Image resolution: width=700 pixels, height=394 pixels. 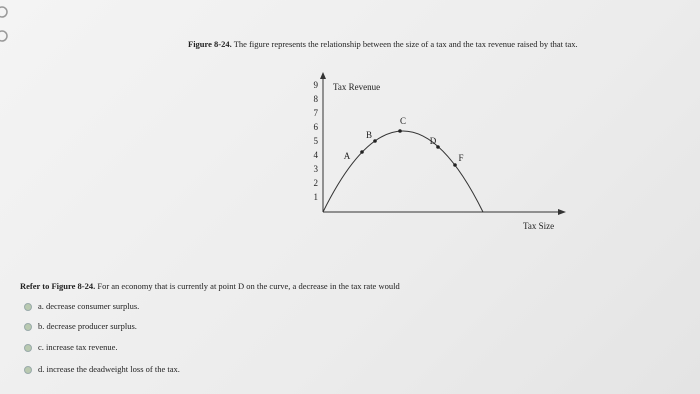 What do you see at coordinates (316, 197) in the screenshot?
I see `y-tick-label: 1` at bounding box center [316, 197].